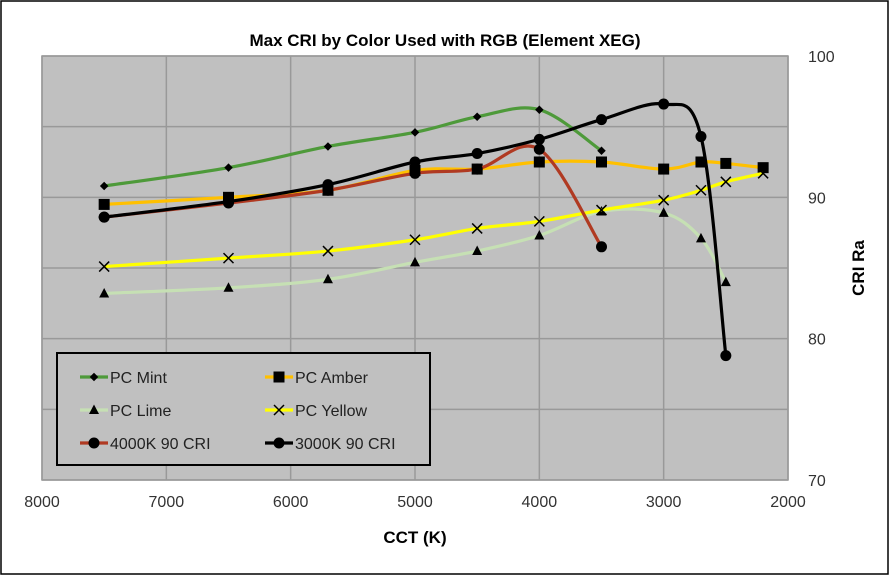  I want to click on legend-label: 4000K 90 CRI, so click(160, 444).